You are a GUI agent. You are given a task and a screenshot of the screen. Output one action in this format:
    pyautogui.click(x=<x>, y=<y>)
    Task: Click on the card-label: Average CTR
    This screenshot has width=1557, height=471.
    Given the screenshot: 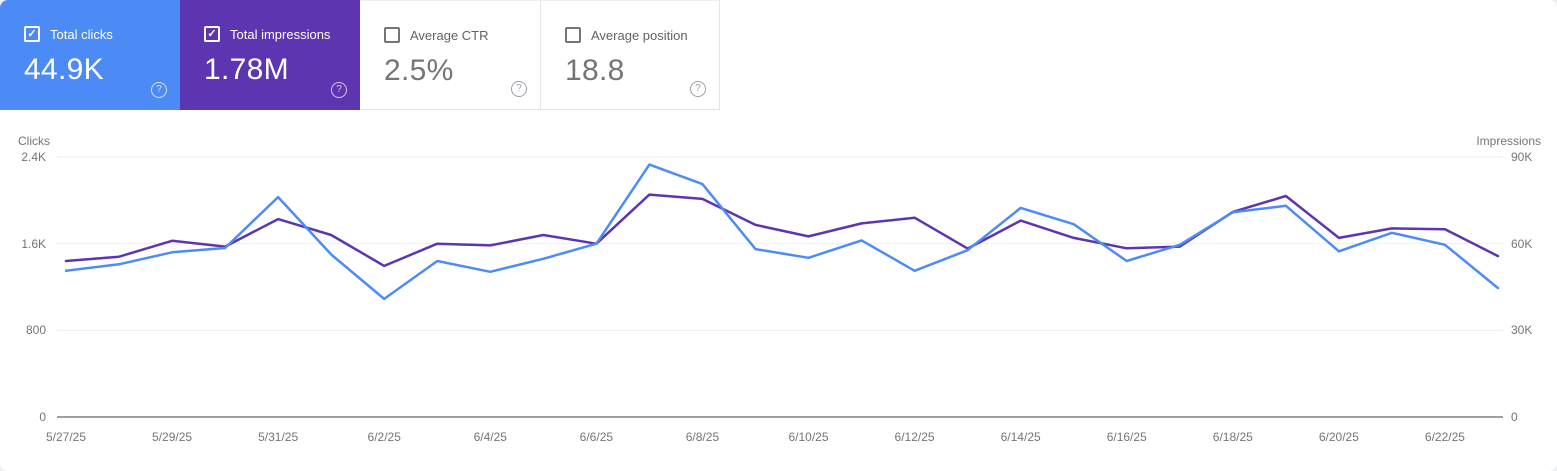 What is the action you would take?
    pyautogui.click(x=449, y=35)
    